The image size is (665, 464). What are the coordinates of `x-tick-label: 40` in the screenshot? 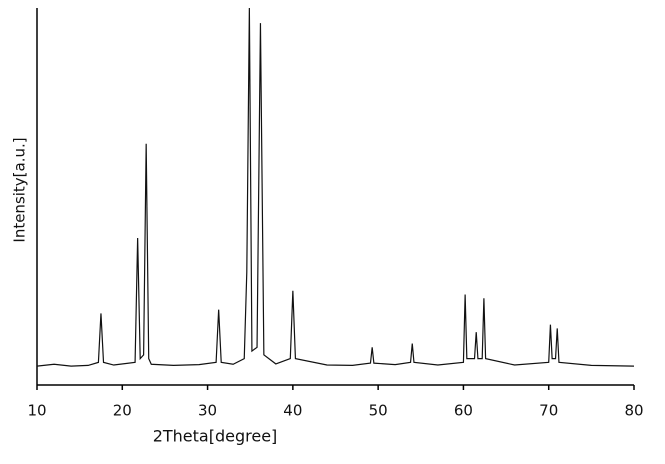 It's located at (292, 411).